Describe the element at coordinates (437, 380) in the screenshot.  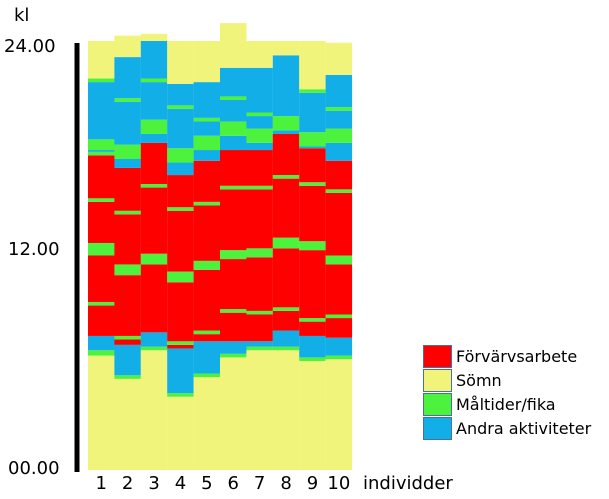
I see `legend-swatch-somn` at that location.